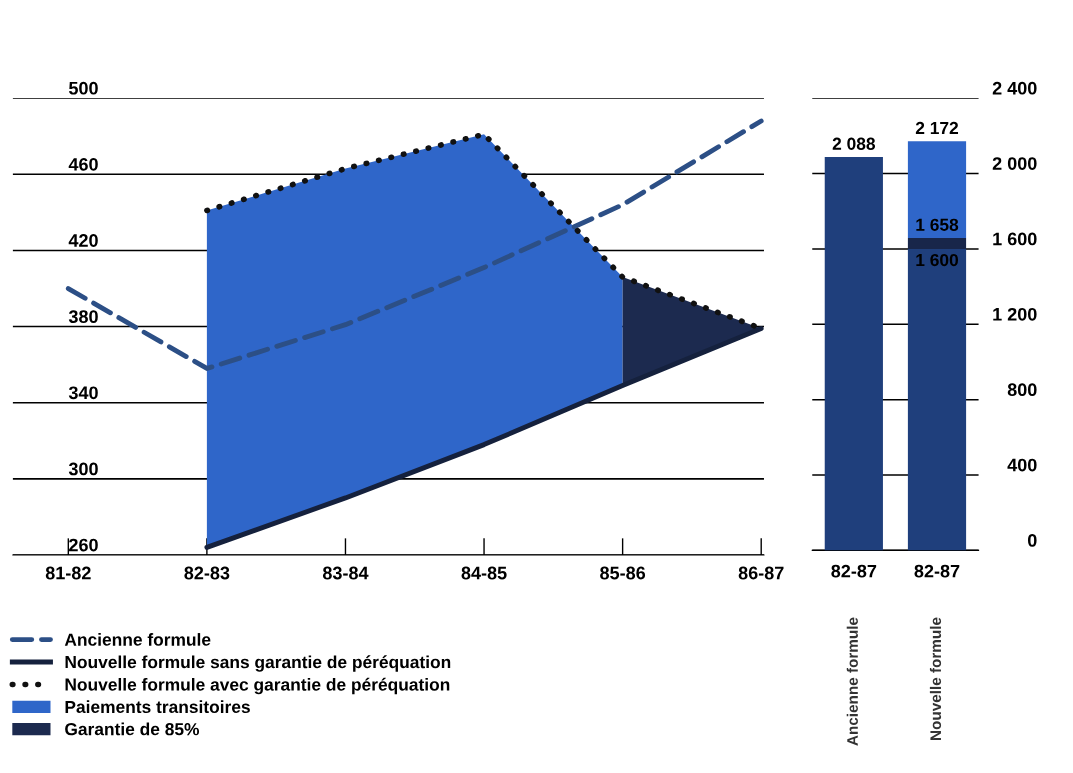  I want to click on text: Ancienne formule, so click(852, 681).